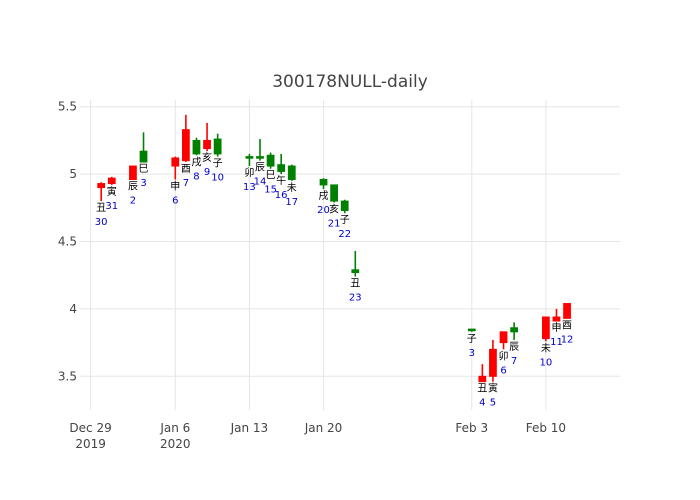 Image resolution: width=700 pixels, height=500 pixels. What do you see at coordinates (281, 180) in the screenshot?
I see `candle-branch-label: 午` at bounding box center [281, 180].